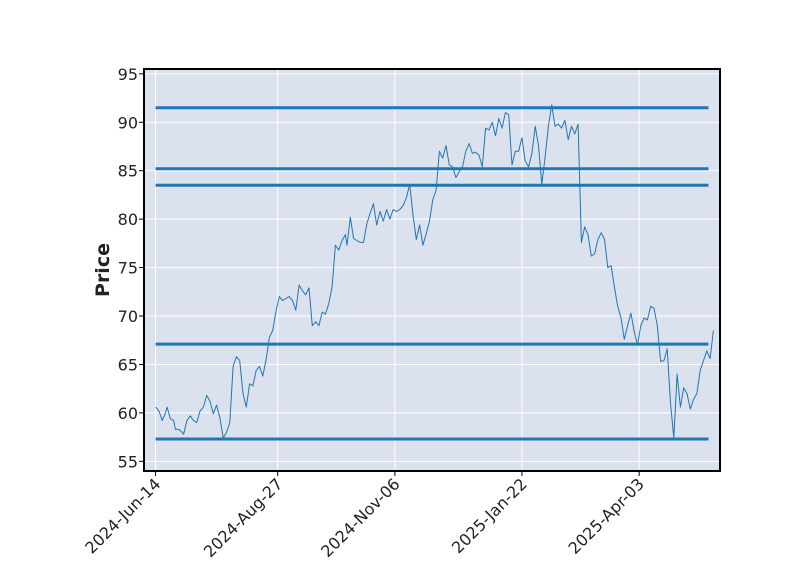 The image size is (800, 575). I want to click on x-tick-label: 2024-Jun-14, so click(122, 515).